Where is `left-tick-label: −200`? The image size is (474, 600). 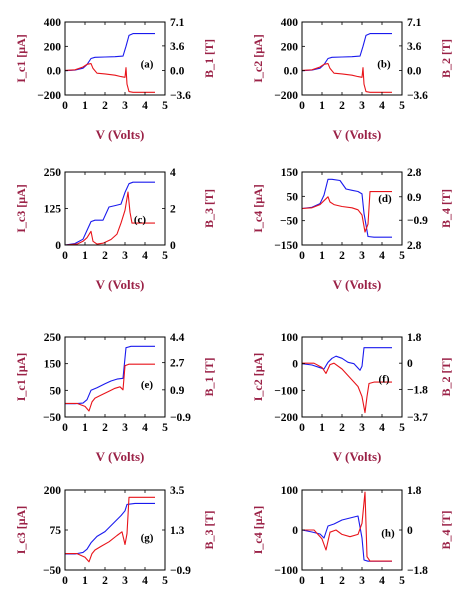
left-tick-label: −200 is located at coordinates (286, 96).